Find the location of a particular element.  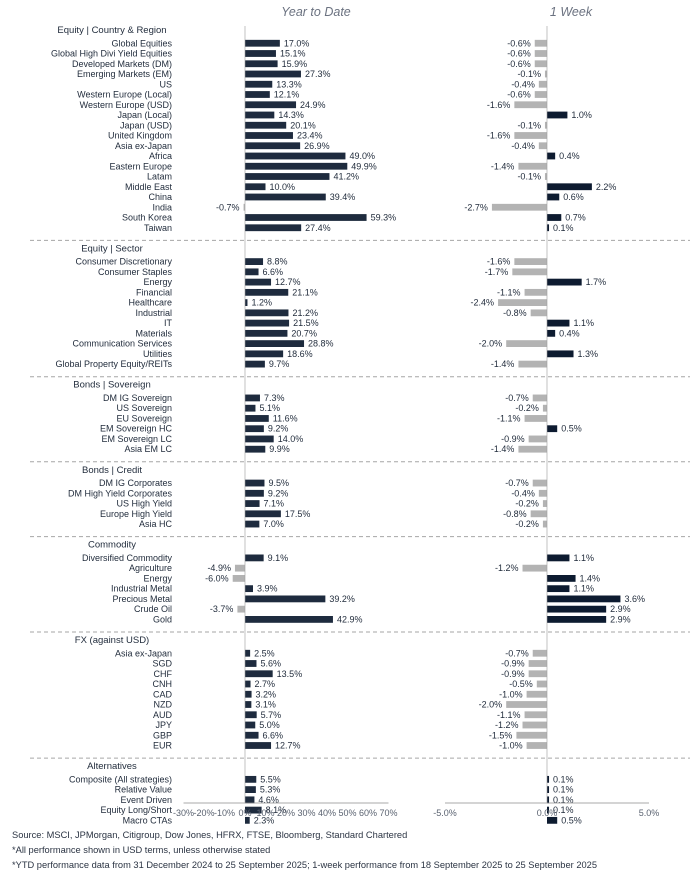

week-value-label: -0.8% is located at coordinates (515, 313).